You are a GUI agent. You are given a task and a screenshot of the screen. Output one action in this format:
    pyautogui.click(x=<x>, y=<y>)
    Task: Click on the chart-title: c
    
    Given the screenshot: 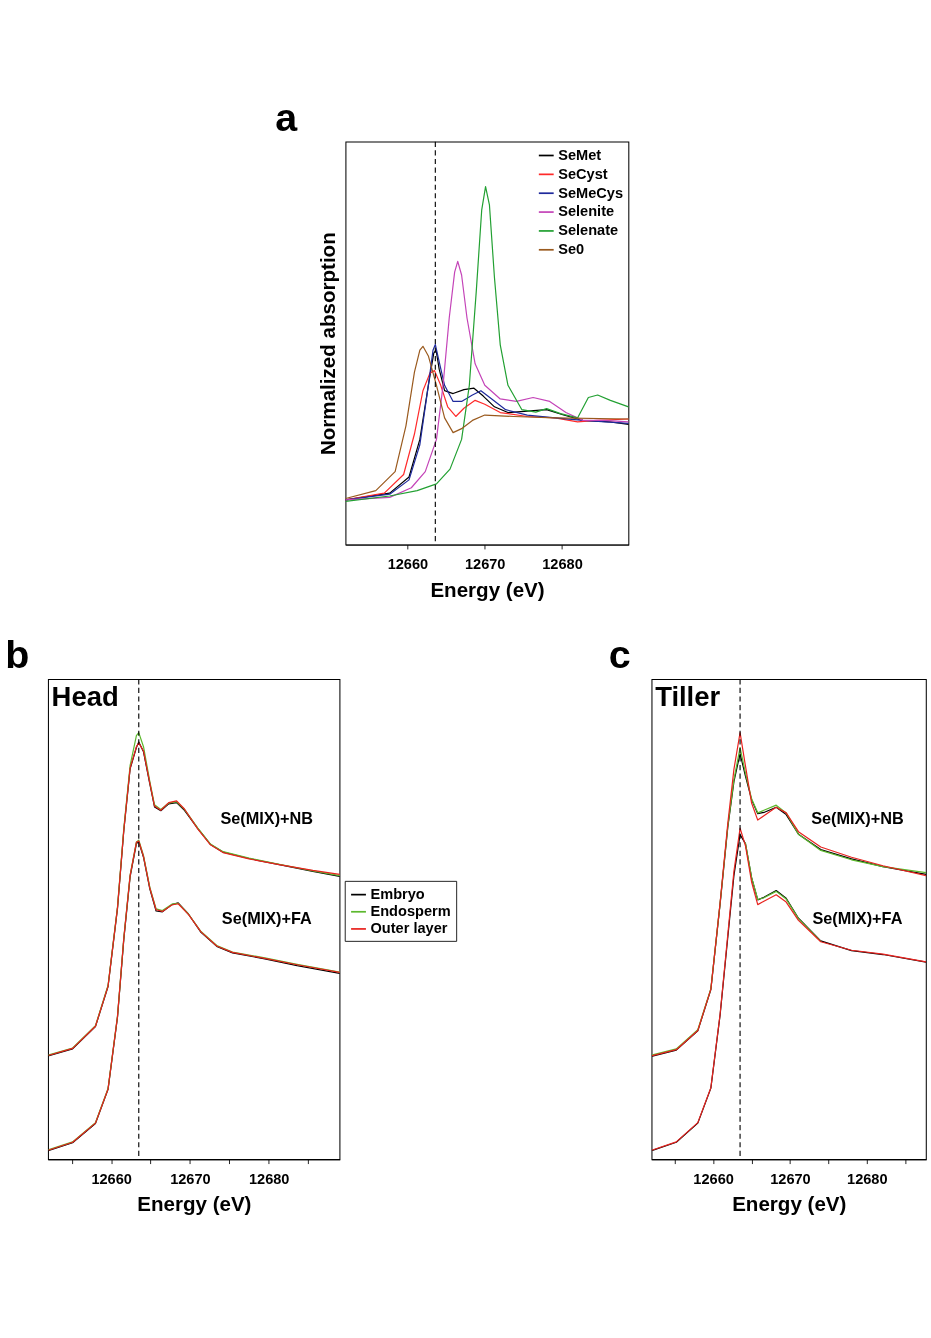 What is the action you would take?
    pyautogui.click(x=619, y=654)
    